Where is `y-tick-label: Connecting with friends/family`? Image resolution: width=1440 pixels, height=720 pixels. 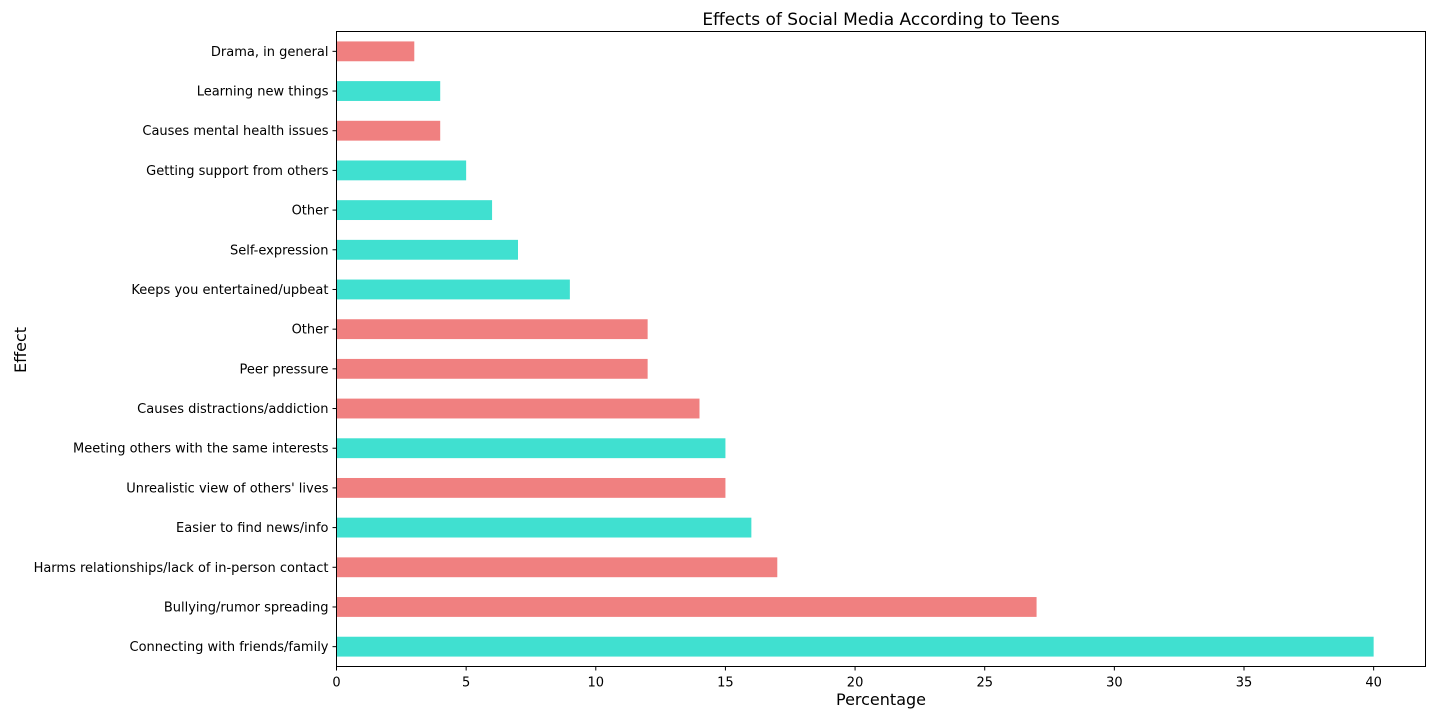 y-tick-label: Connecting with friends/family is located at coordinates (229, 647).